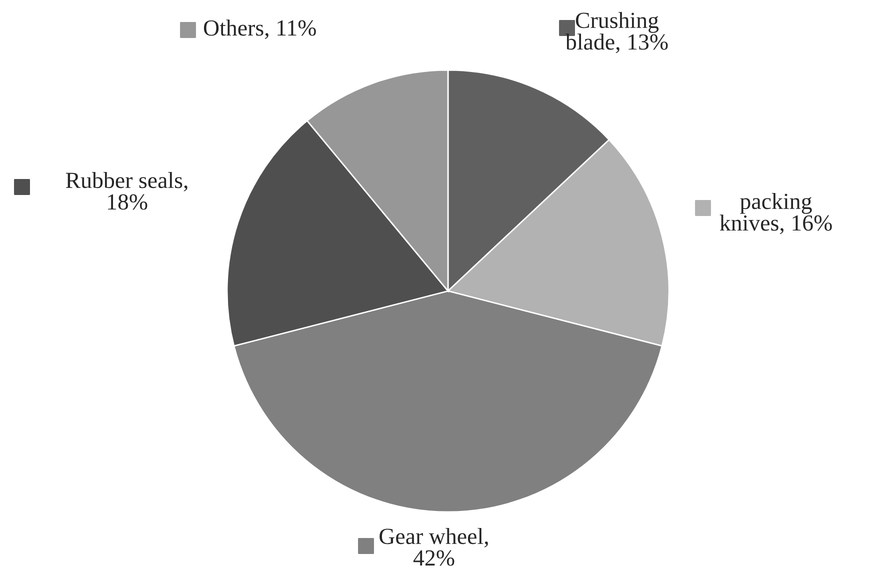  I want to click on legend-label: Gear wheel, 42%, so click(434, 547).